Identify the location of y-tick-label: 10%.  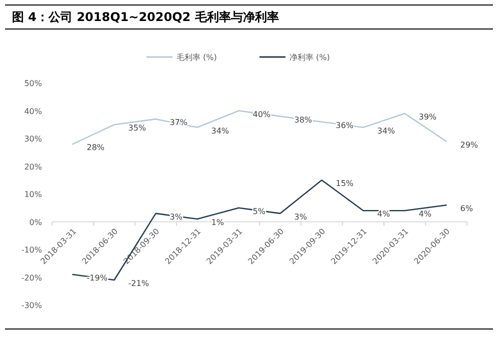
(33, 194).